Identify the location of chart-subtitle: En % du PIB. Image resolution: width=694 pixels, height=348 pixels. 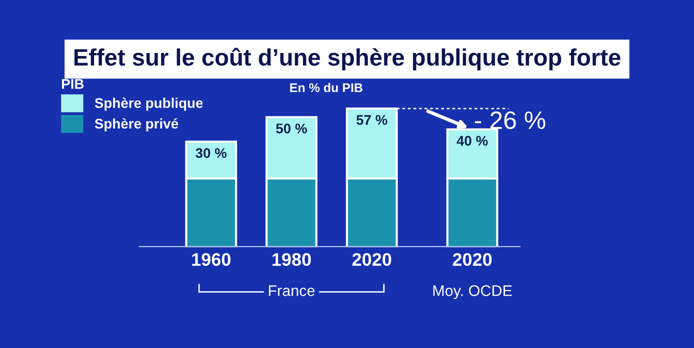
(326, 87).